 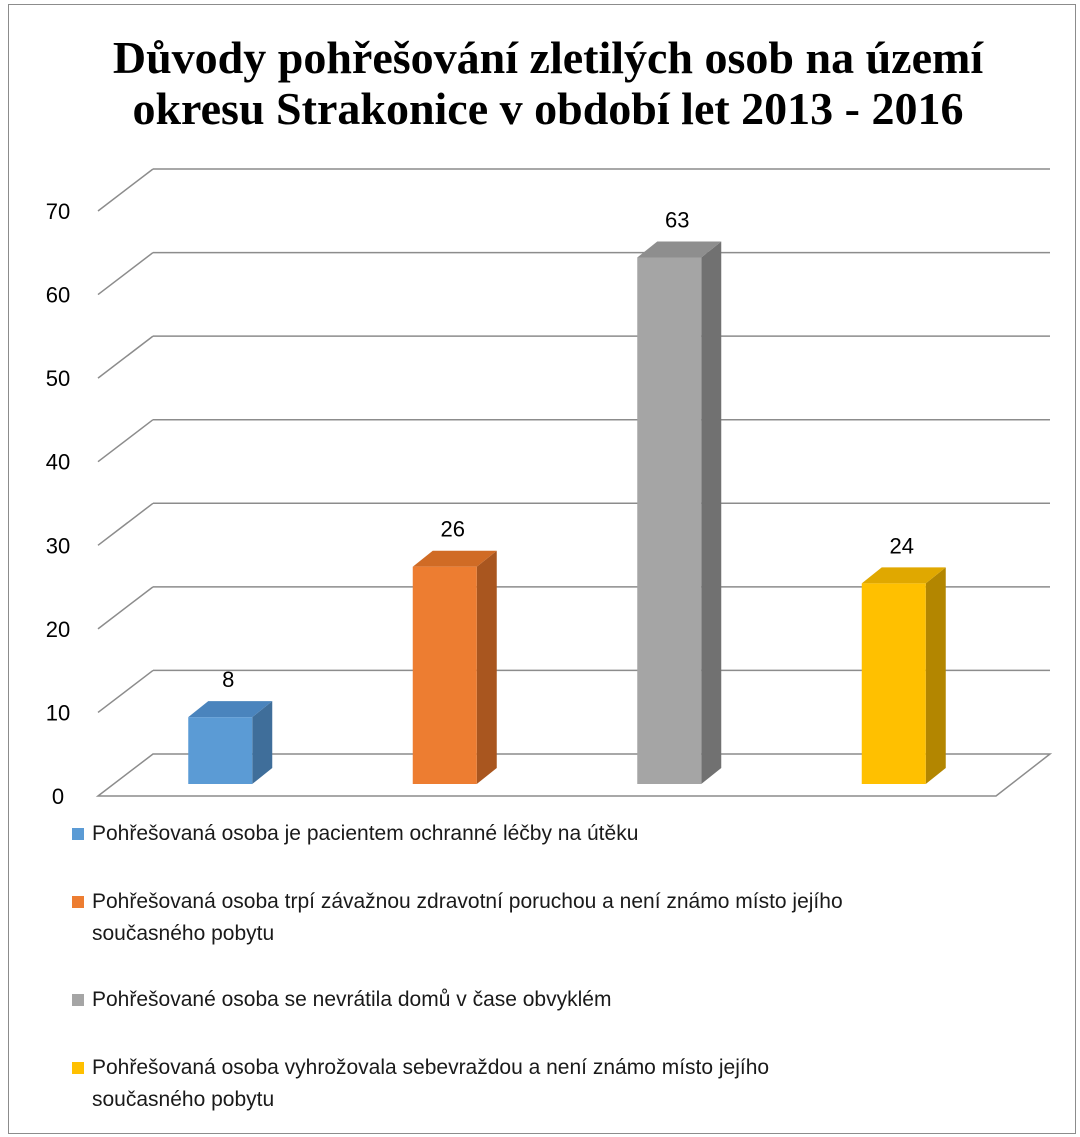 I want to click on data-label: 63, so click(x=677, y=220).